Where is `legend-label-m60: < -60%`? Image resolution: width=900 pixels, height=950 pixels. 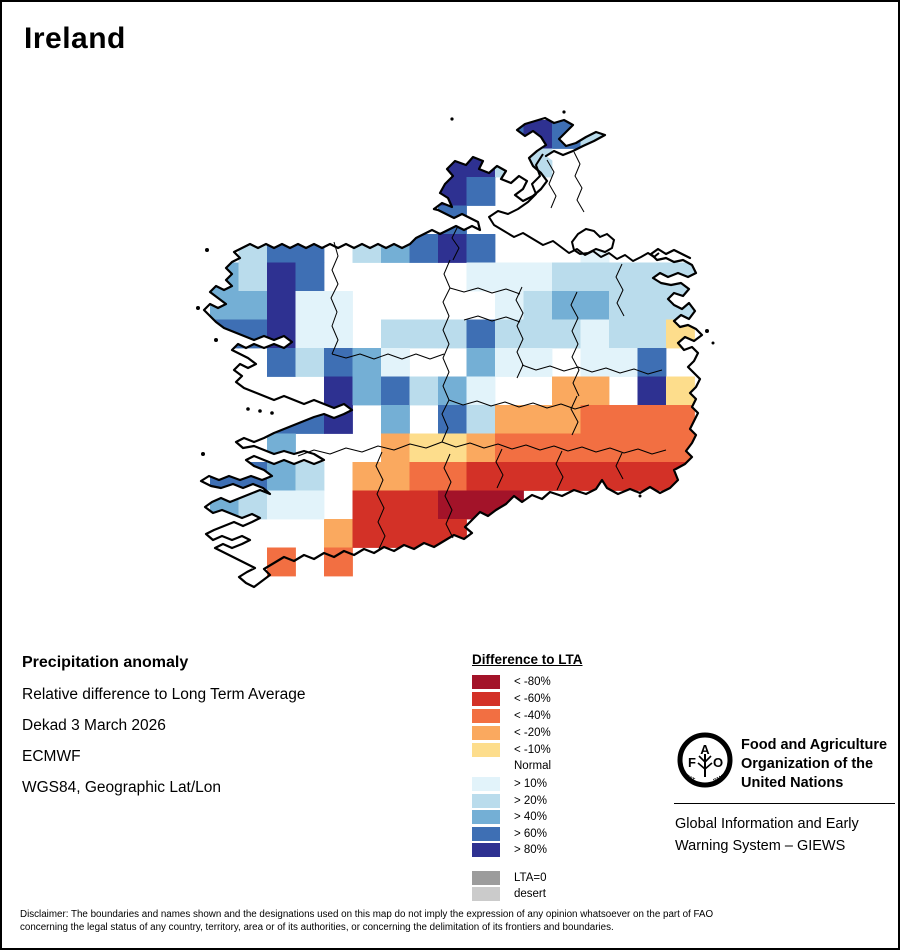 legend-label-m60: < -60% is located at coordinates (532, 699).